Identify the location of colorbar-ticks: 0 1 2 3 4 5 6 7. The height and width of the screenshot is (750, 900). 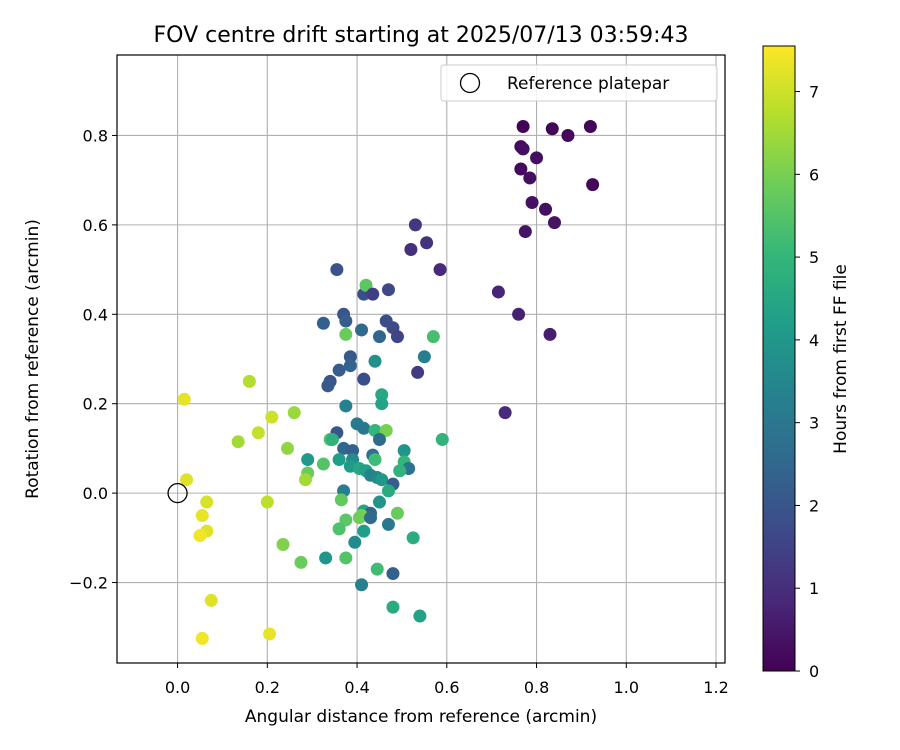
(807, 382).